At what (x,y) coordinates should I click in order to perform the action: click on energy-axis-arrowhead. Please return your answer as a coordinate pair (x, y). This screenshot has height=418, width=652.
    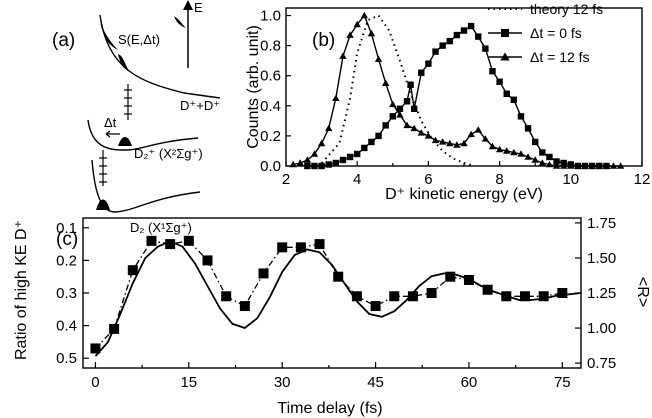
    Looking at the image, I should click on (188, 5).